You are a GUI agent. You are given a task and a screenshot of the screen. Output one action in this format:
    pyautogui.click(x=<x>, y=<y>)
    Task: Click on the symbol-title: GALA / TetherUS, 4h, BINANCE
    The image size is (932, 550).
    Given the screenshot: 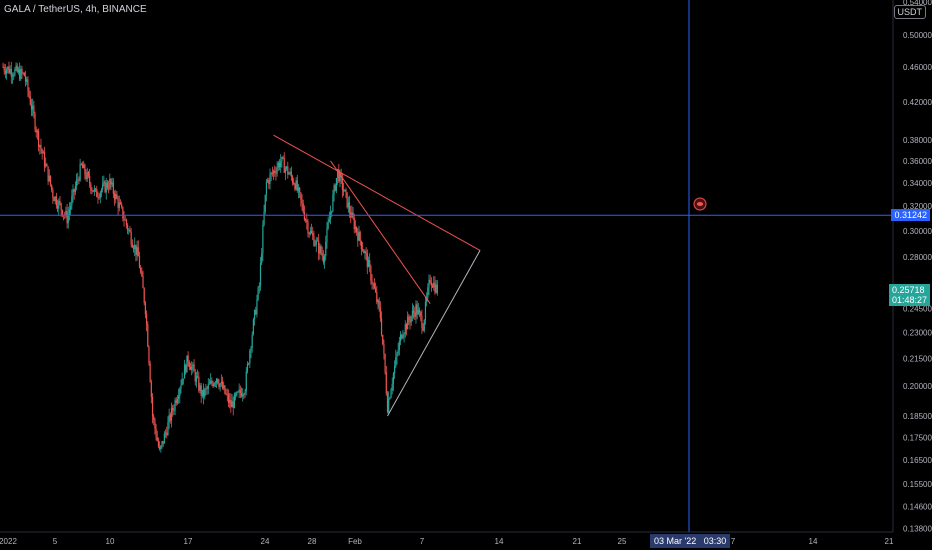 What is the action you would take?
    pyautogui.click(x=75, y=9)
    